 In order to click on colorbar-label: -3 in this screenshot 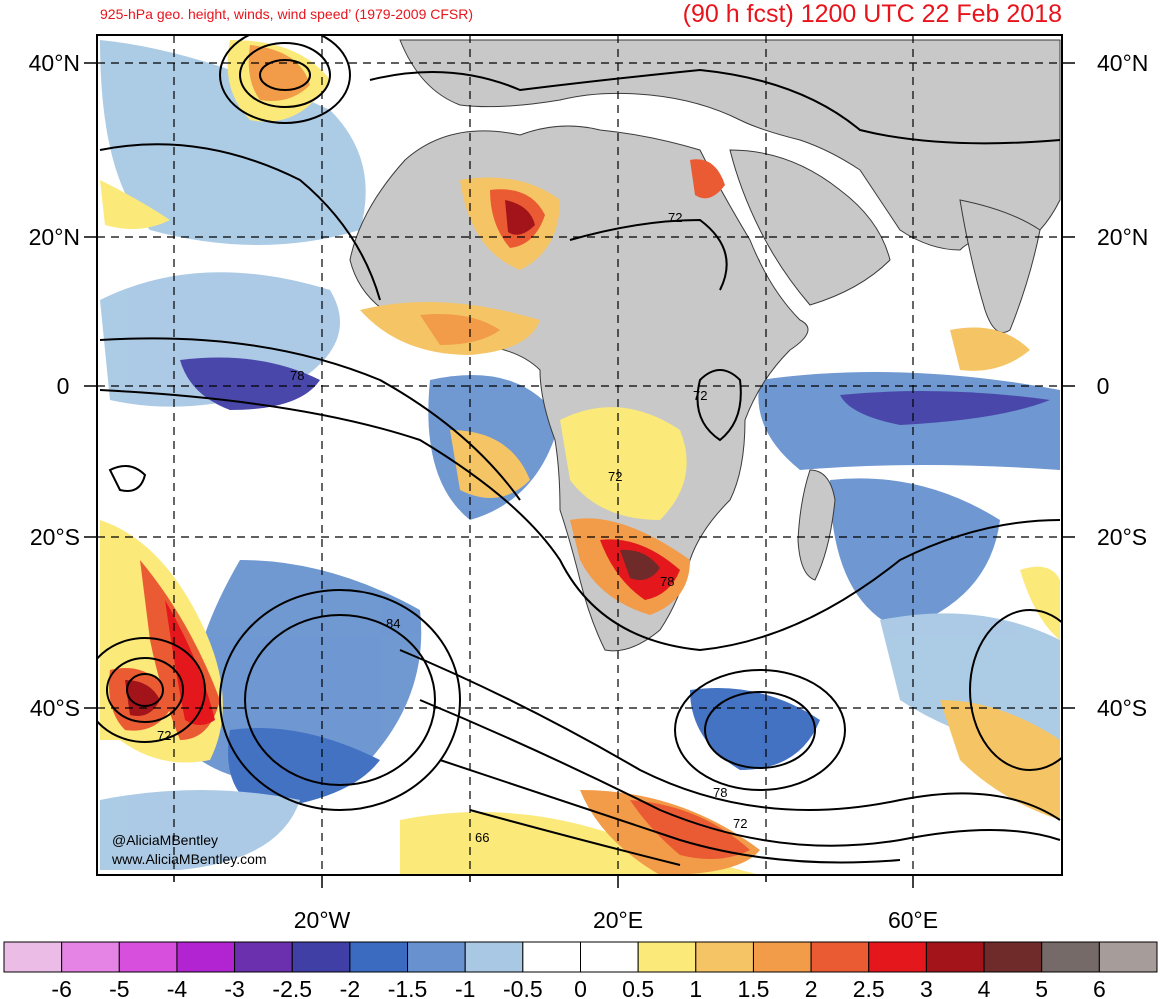, I will do `click(234, 987)`.